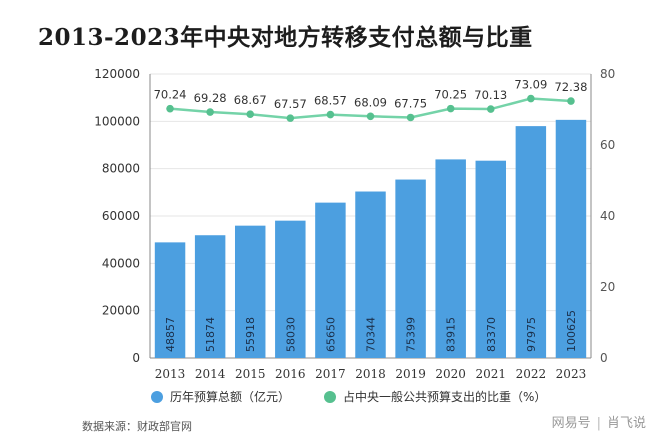 The width and height of the screenshot is (660, 443). What do you see at coordinates (411, 334) in the screenshot?
I see `bar-value-label: 75399` at bounding box center [411, 334].